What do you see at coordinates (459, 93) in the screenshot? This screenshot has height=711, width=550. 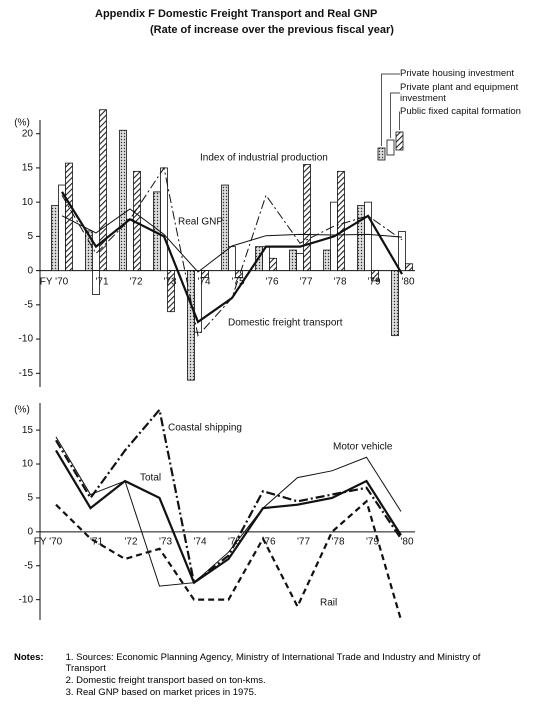 I see `legend-label: Private plant and equipment investment` at bounding box center [459, 93].